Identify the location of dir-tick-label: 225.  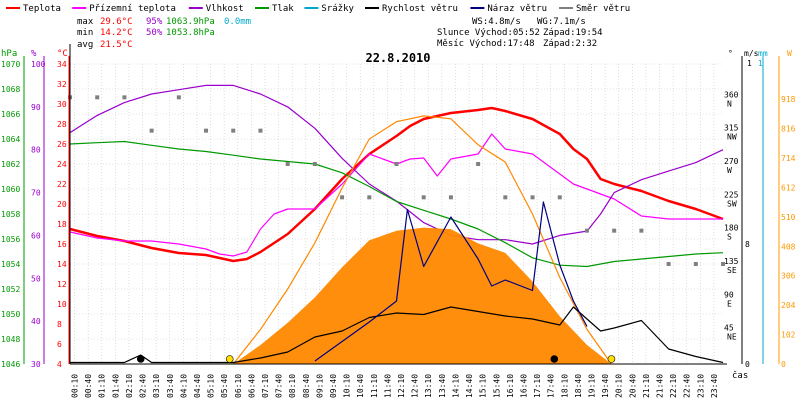
(731, 194).